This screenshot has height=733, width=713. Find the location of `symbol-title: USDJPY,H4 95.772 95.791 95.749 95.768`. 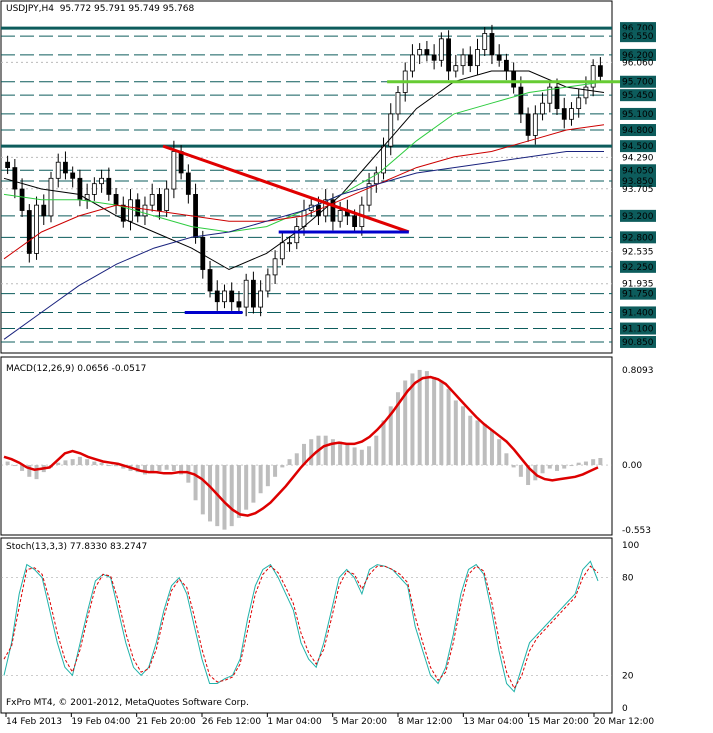

symbol-title: USDJPY,H4 95.772 95.791 95.749 95.768 is located at coordinates (100, 9).